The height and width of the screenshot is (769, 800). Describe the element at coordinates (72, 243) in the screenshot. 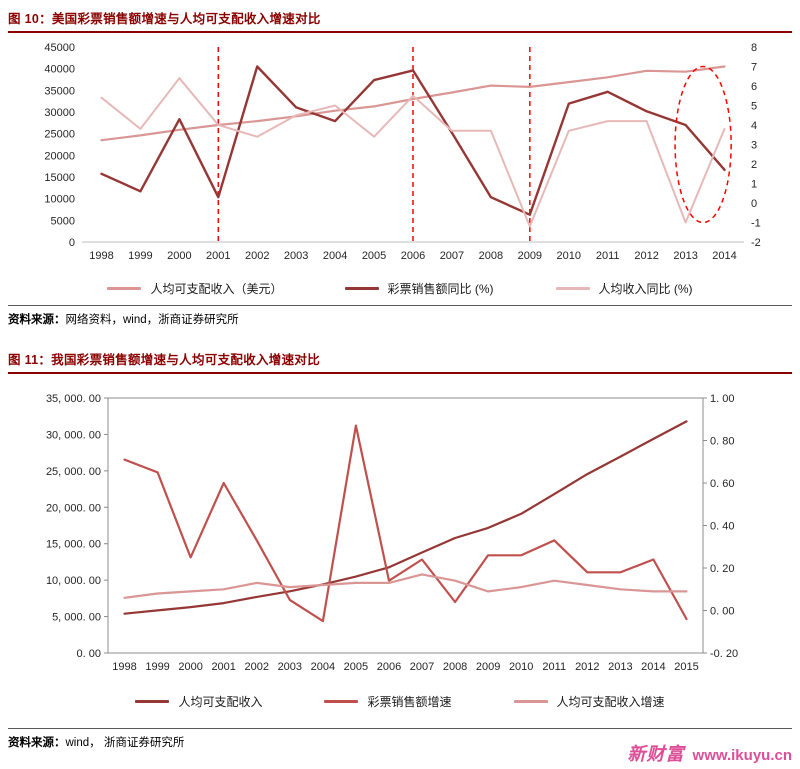

I see `left-axis-tick-label: 0` at that location.